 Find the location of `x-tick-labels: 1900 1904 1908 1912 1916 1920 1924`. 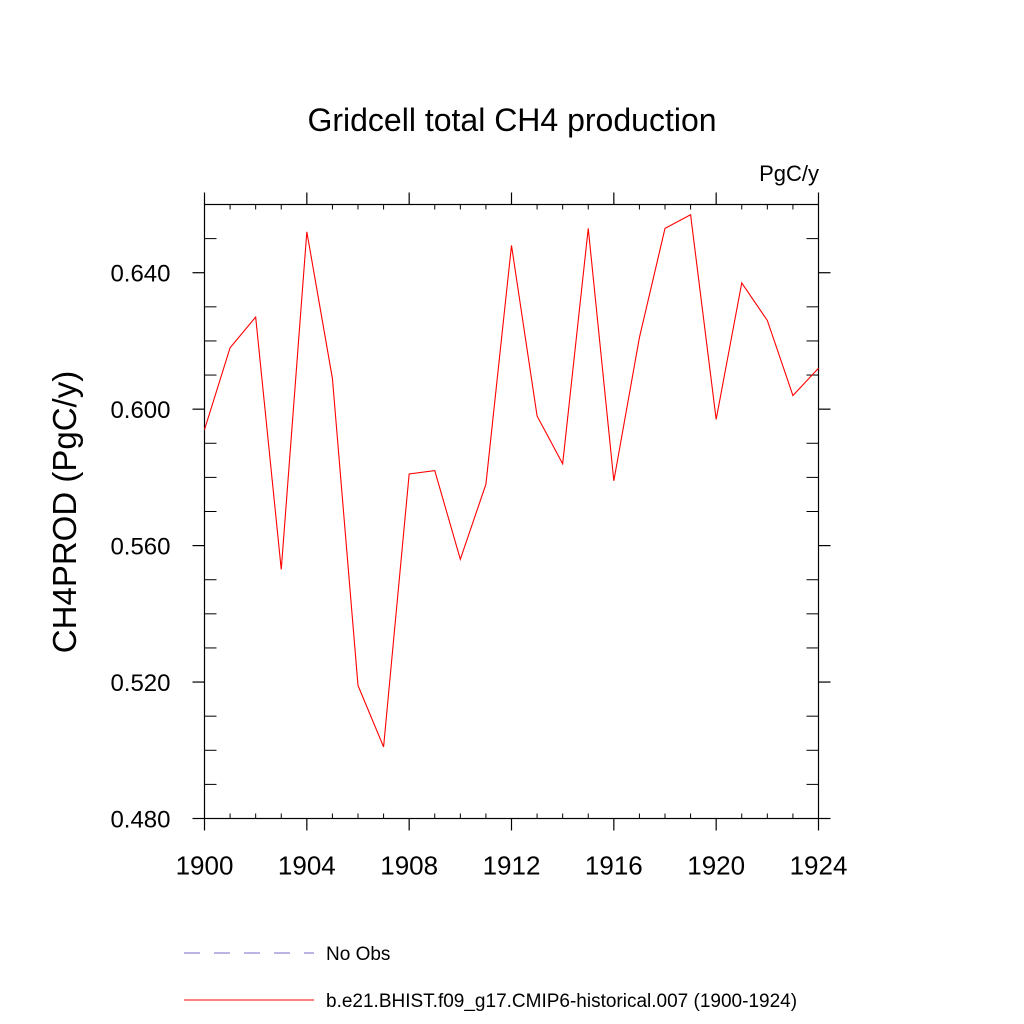

x-tick-labels: 1900 1904 1908 1912 1916 1920 1924 is located at coordinates (512, 866).